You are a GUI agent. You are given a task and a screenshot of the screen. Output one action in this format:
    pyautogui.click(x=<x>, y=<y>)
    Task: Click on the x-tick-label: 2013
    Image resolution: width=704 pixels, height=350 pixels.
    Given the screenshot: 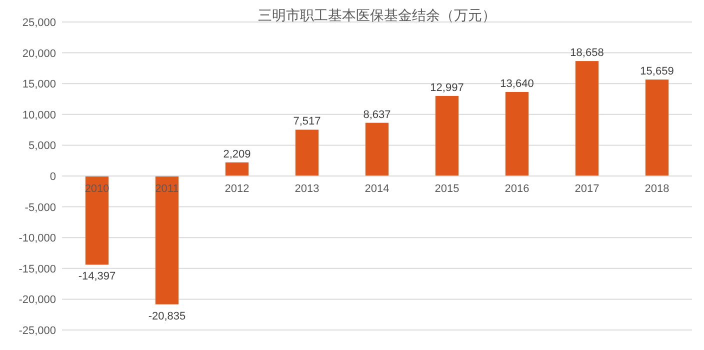 What is the action you would take?
    pyautogui.click(x=307, y=189)
    